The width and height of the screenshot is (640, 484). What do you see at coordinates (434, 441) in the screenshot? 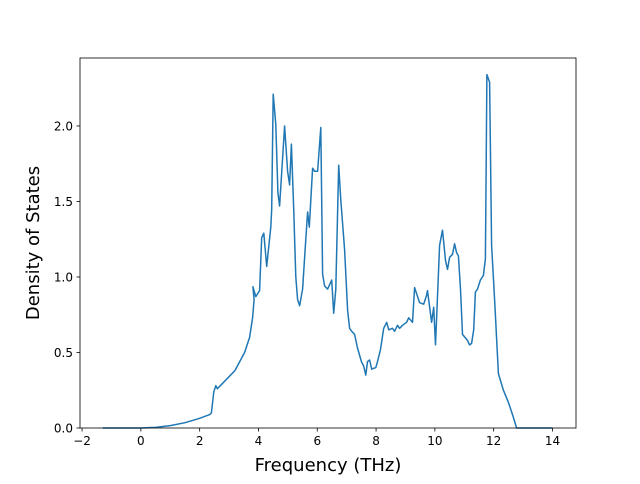
I see `x-tick-label: 10` at bounding box center [434, 441].